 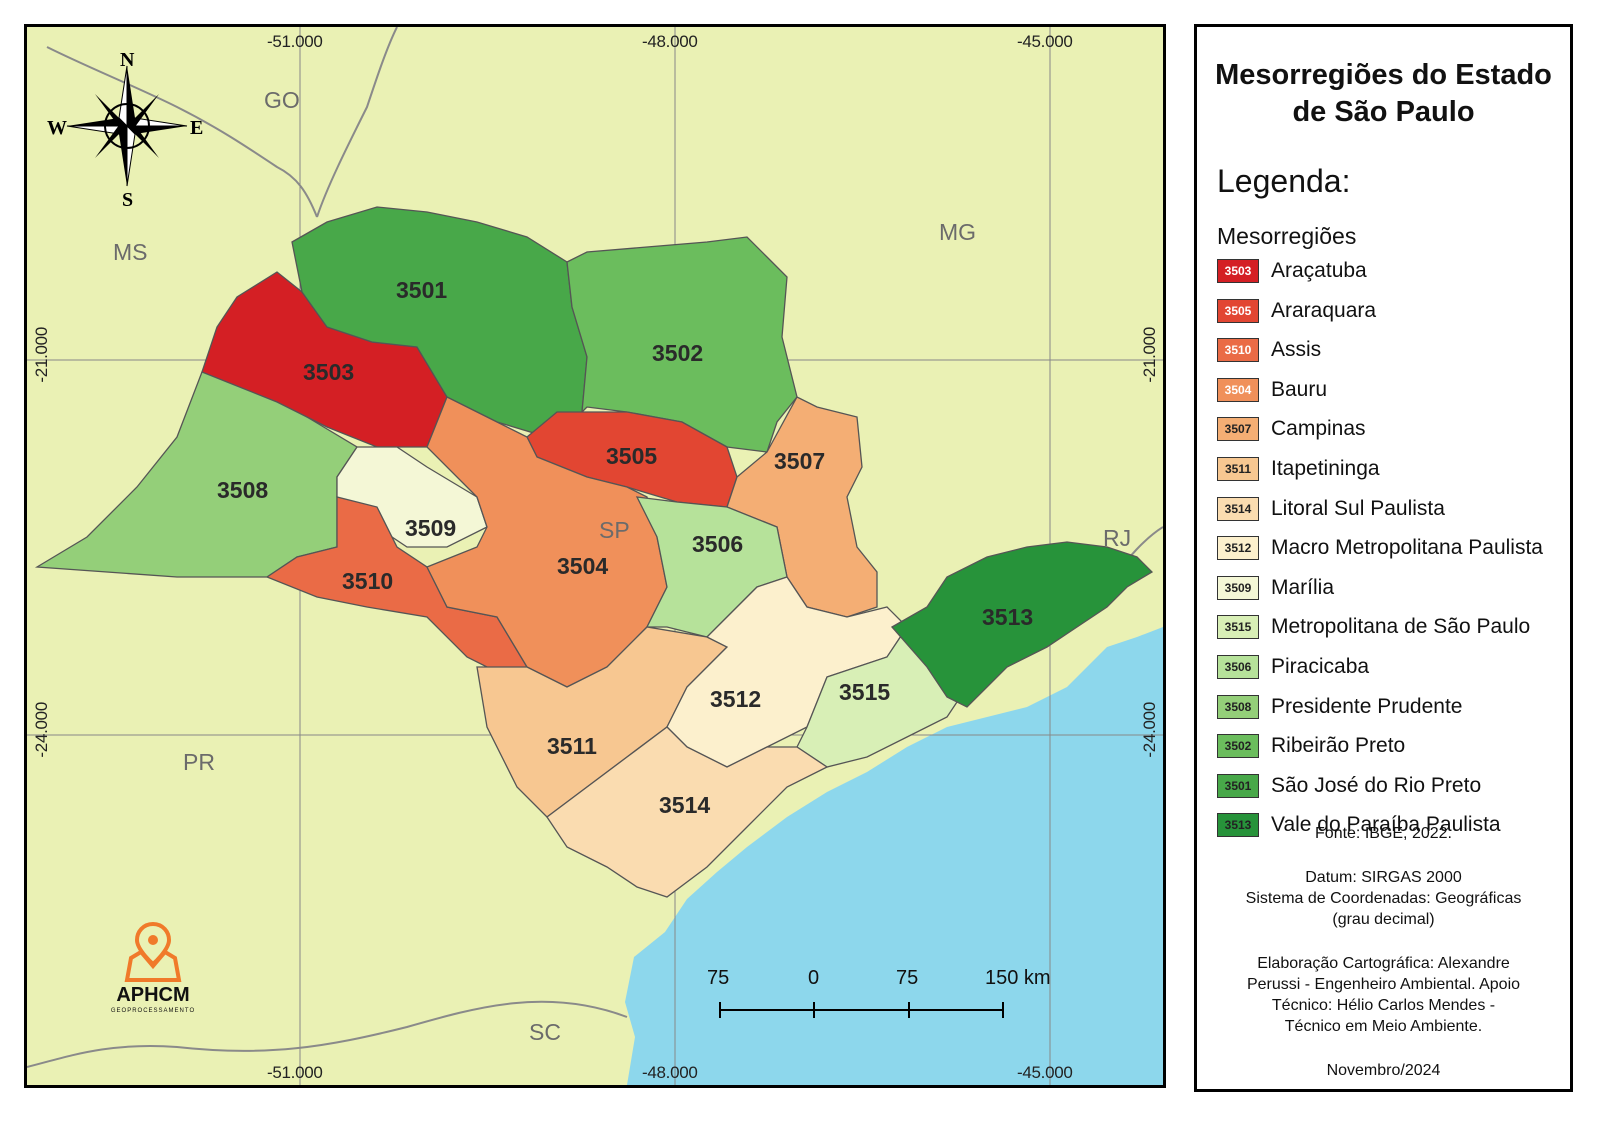 What do you see at coordinates (1318, 429) in the screenshot?
I see `legend-label: Campinas` at bounding box center [1318, 429].